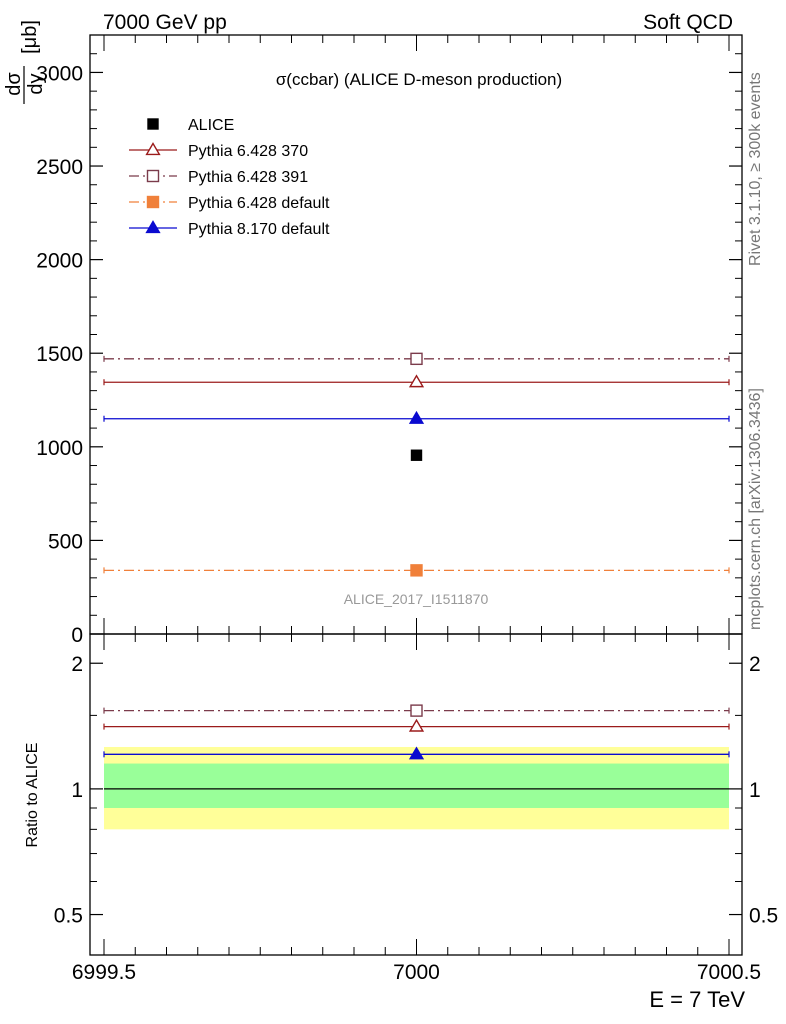  Describe the element at coordinates (729, 972) in the screenshot. I see `x-tick-label-2: 7000.5` at that location.